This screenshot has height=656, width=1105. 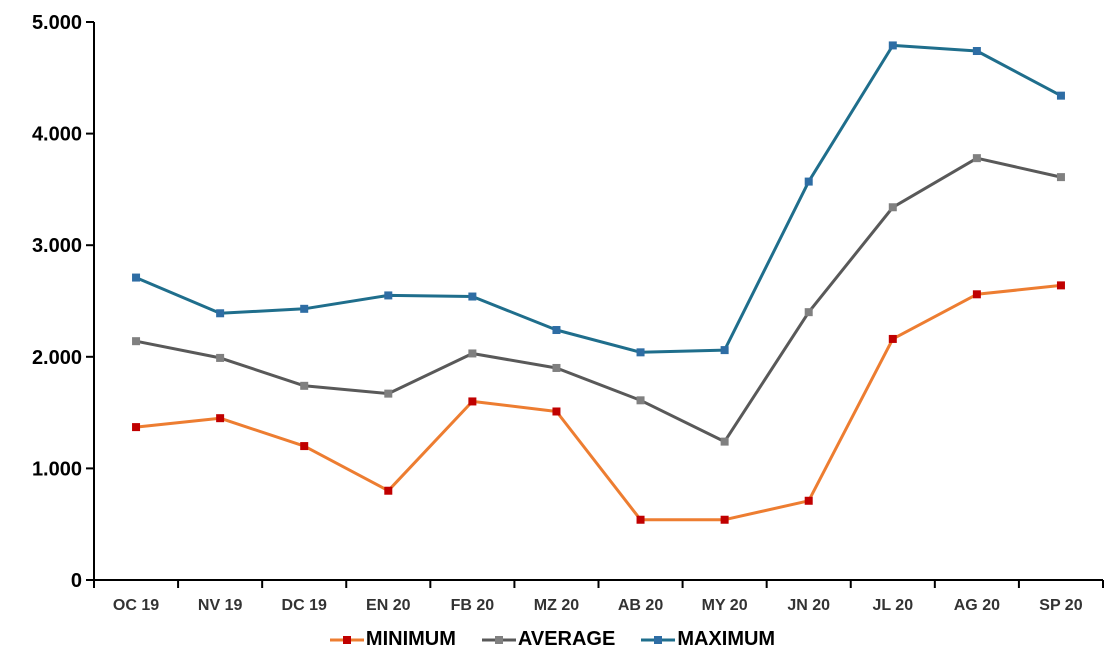 I want to click on x-tick-label: AB 20, so click(x=640, y=605).